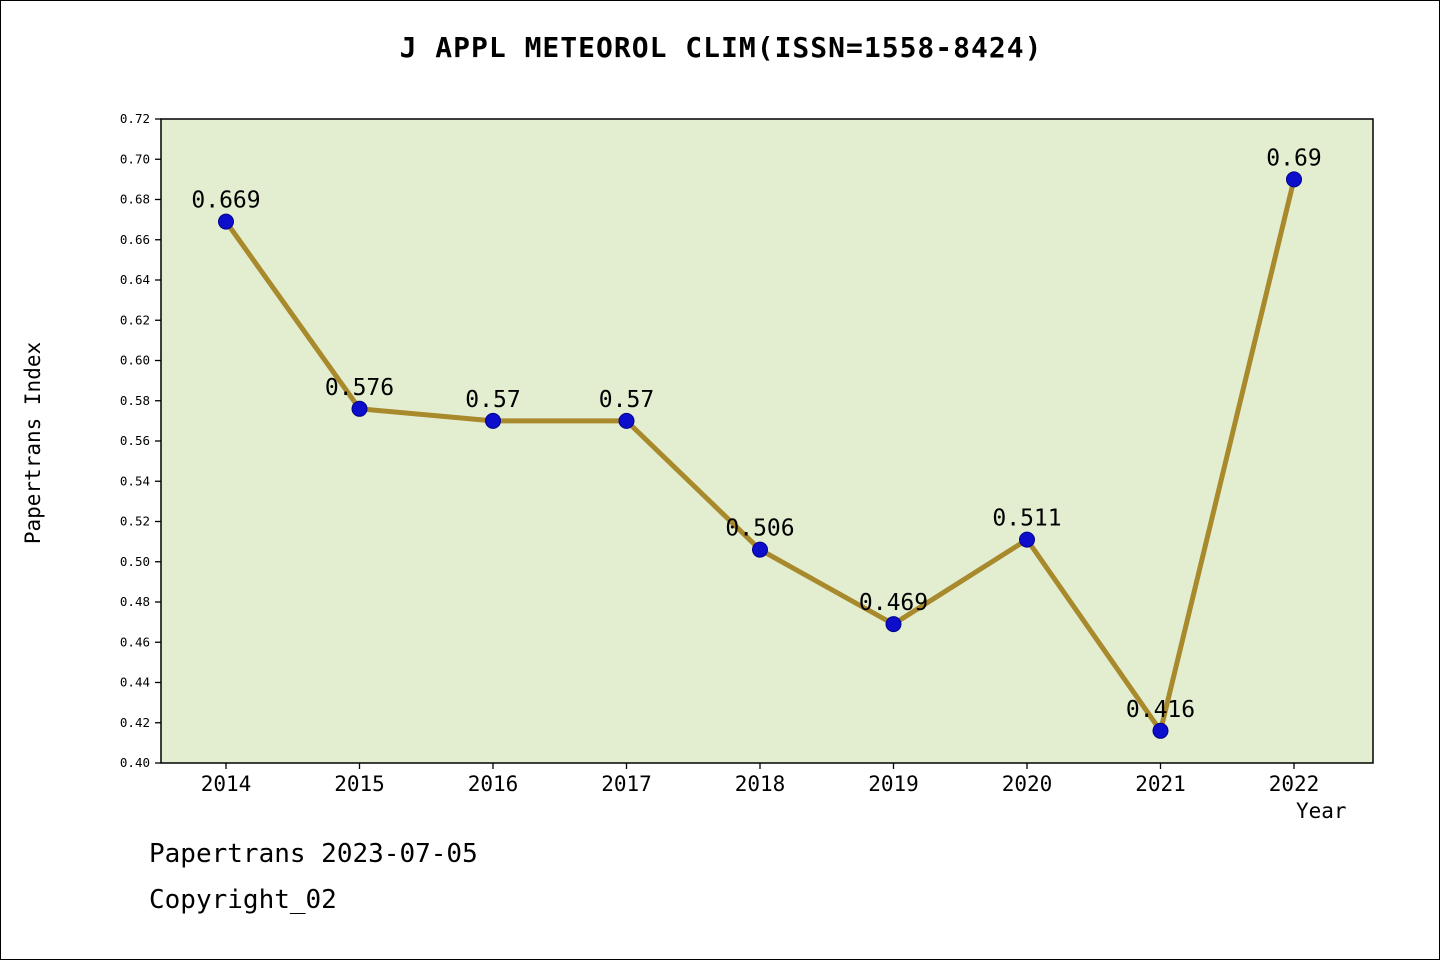  I want to click on x-tick-label: 2022, so click(1294, 784).